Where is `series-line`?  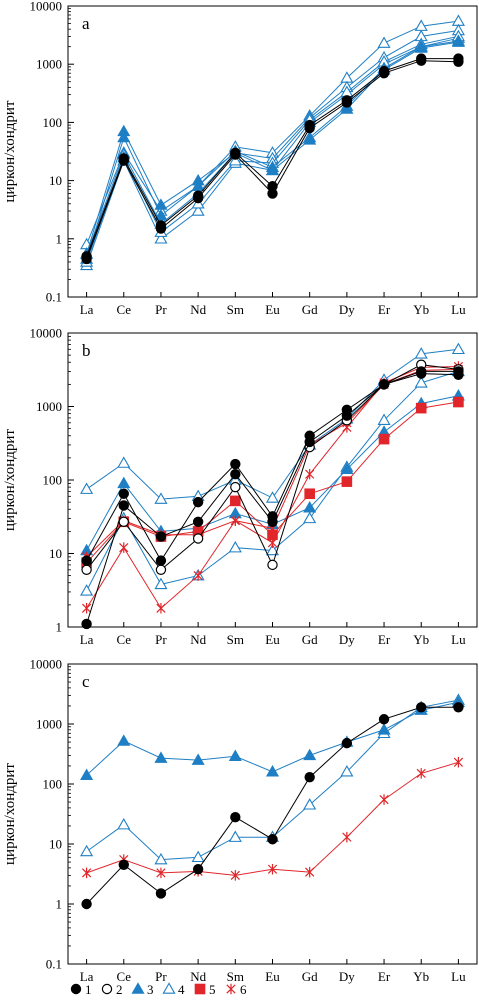
series-line is located at coordinates (272, 818).